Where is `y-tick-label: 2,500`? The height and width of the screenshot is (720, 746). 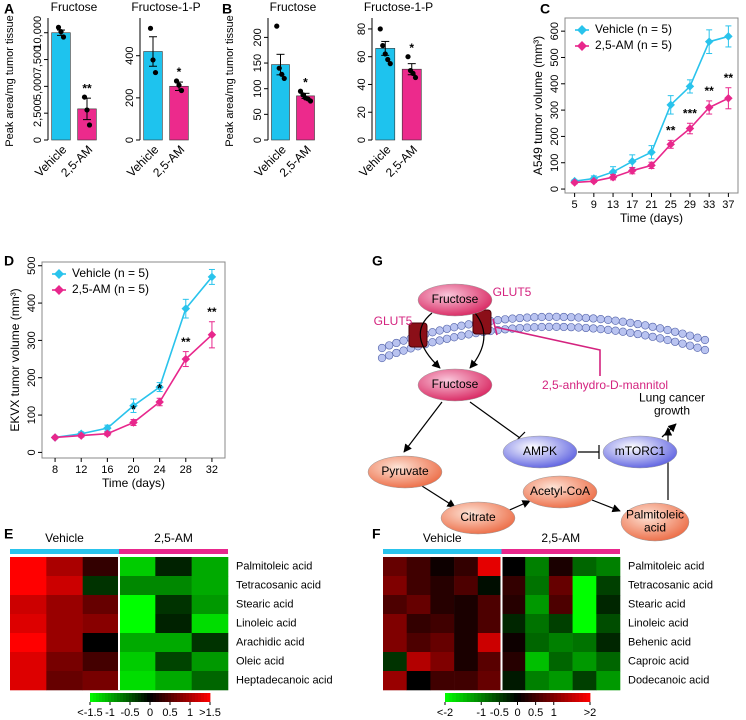
y-tick-label: 2,500 is located at coordinates (38, 113).